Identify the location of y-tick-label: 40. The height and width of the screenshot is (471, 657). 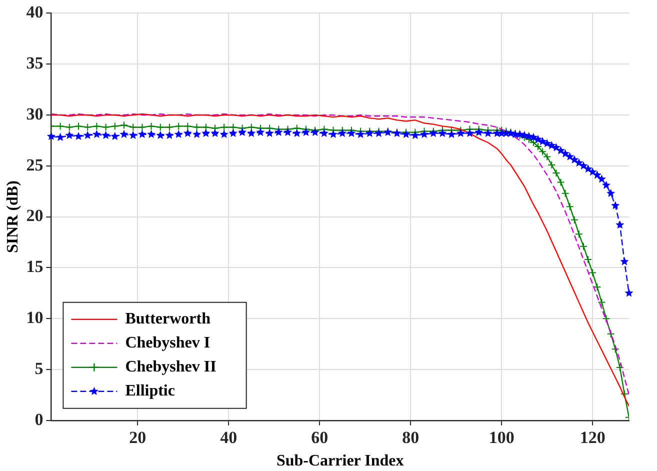
(35, 12).